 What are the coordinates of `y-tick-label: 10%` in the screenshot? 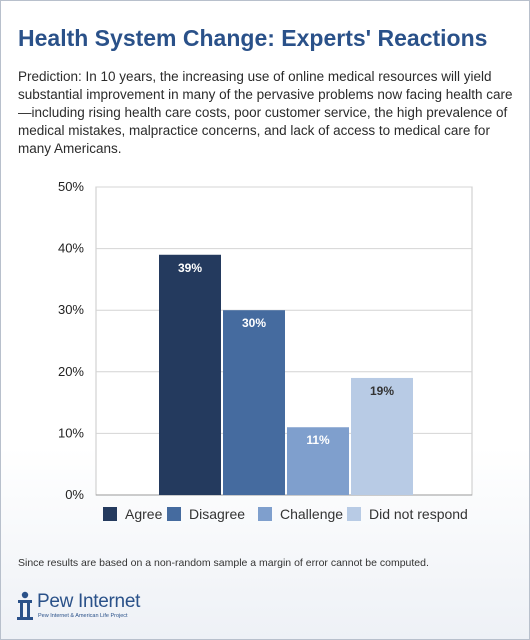 It's located at (71, 432).